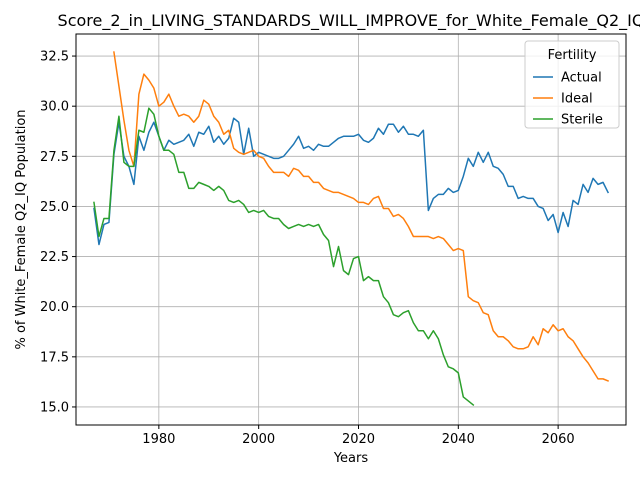 This screenshot has width=640, height=480. I want to click on y-tick-label: 25.0, so click(54, 207).